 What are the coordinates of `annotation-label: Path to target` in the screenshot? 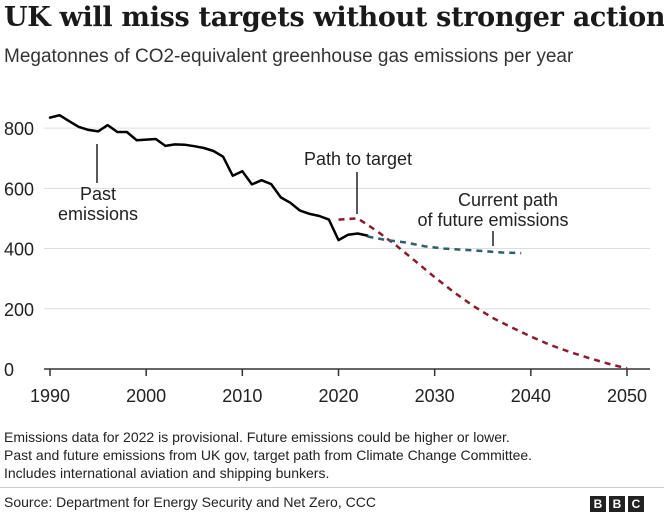 It's located at (358, 159).